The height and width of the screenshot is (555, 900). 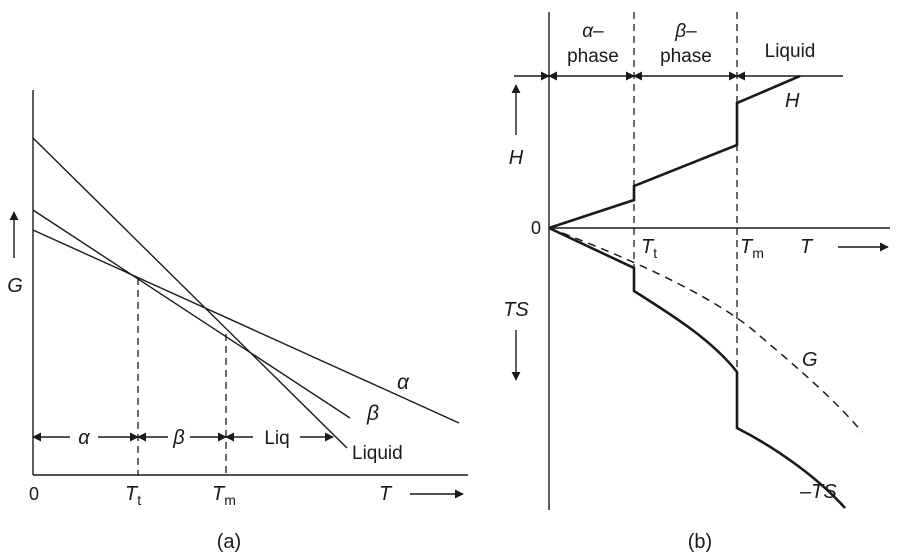 What do you see at coordinates (536, 228) in the screenshot?
I see `panel-b-origin-label: 0` at bounding box center [536, 228].